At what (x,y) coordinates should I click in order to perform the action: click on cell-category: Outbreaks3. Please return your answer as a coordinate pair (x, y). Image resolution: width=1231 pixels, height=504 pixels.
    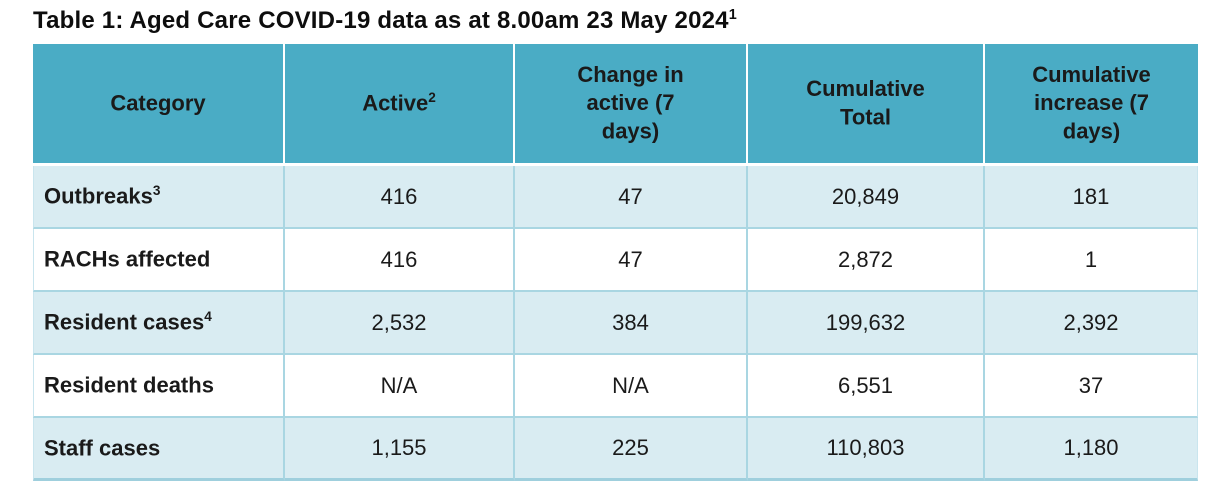
    Looking at the image, I should click on (159, 197).